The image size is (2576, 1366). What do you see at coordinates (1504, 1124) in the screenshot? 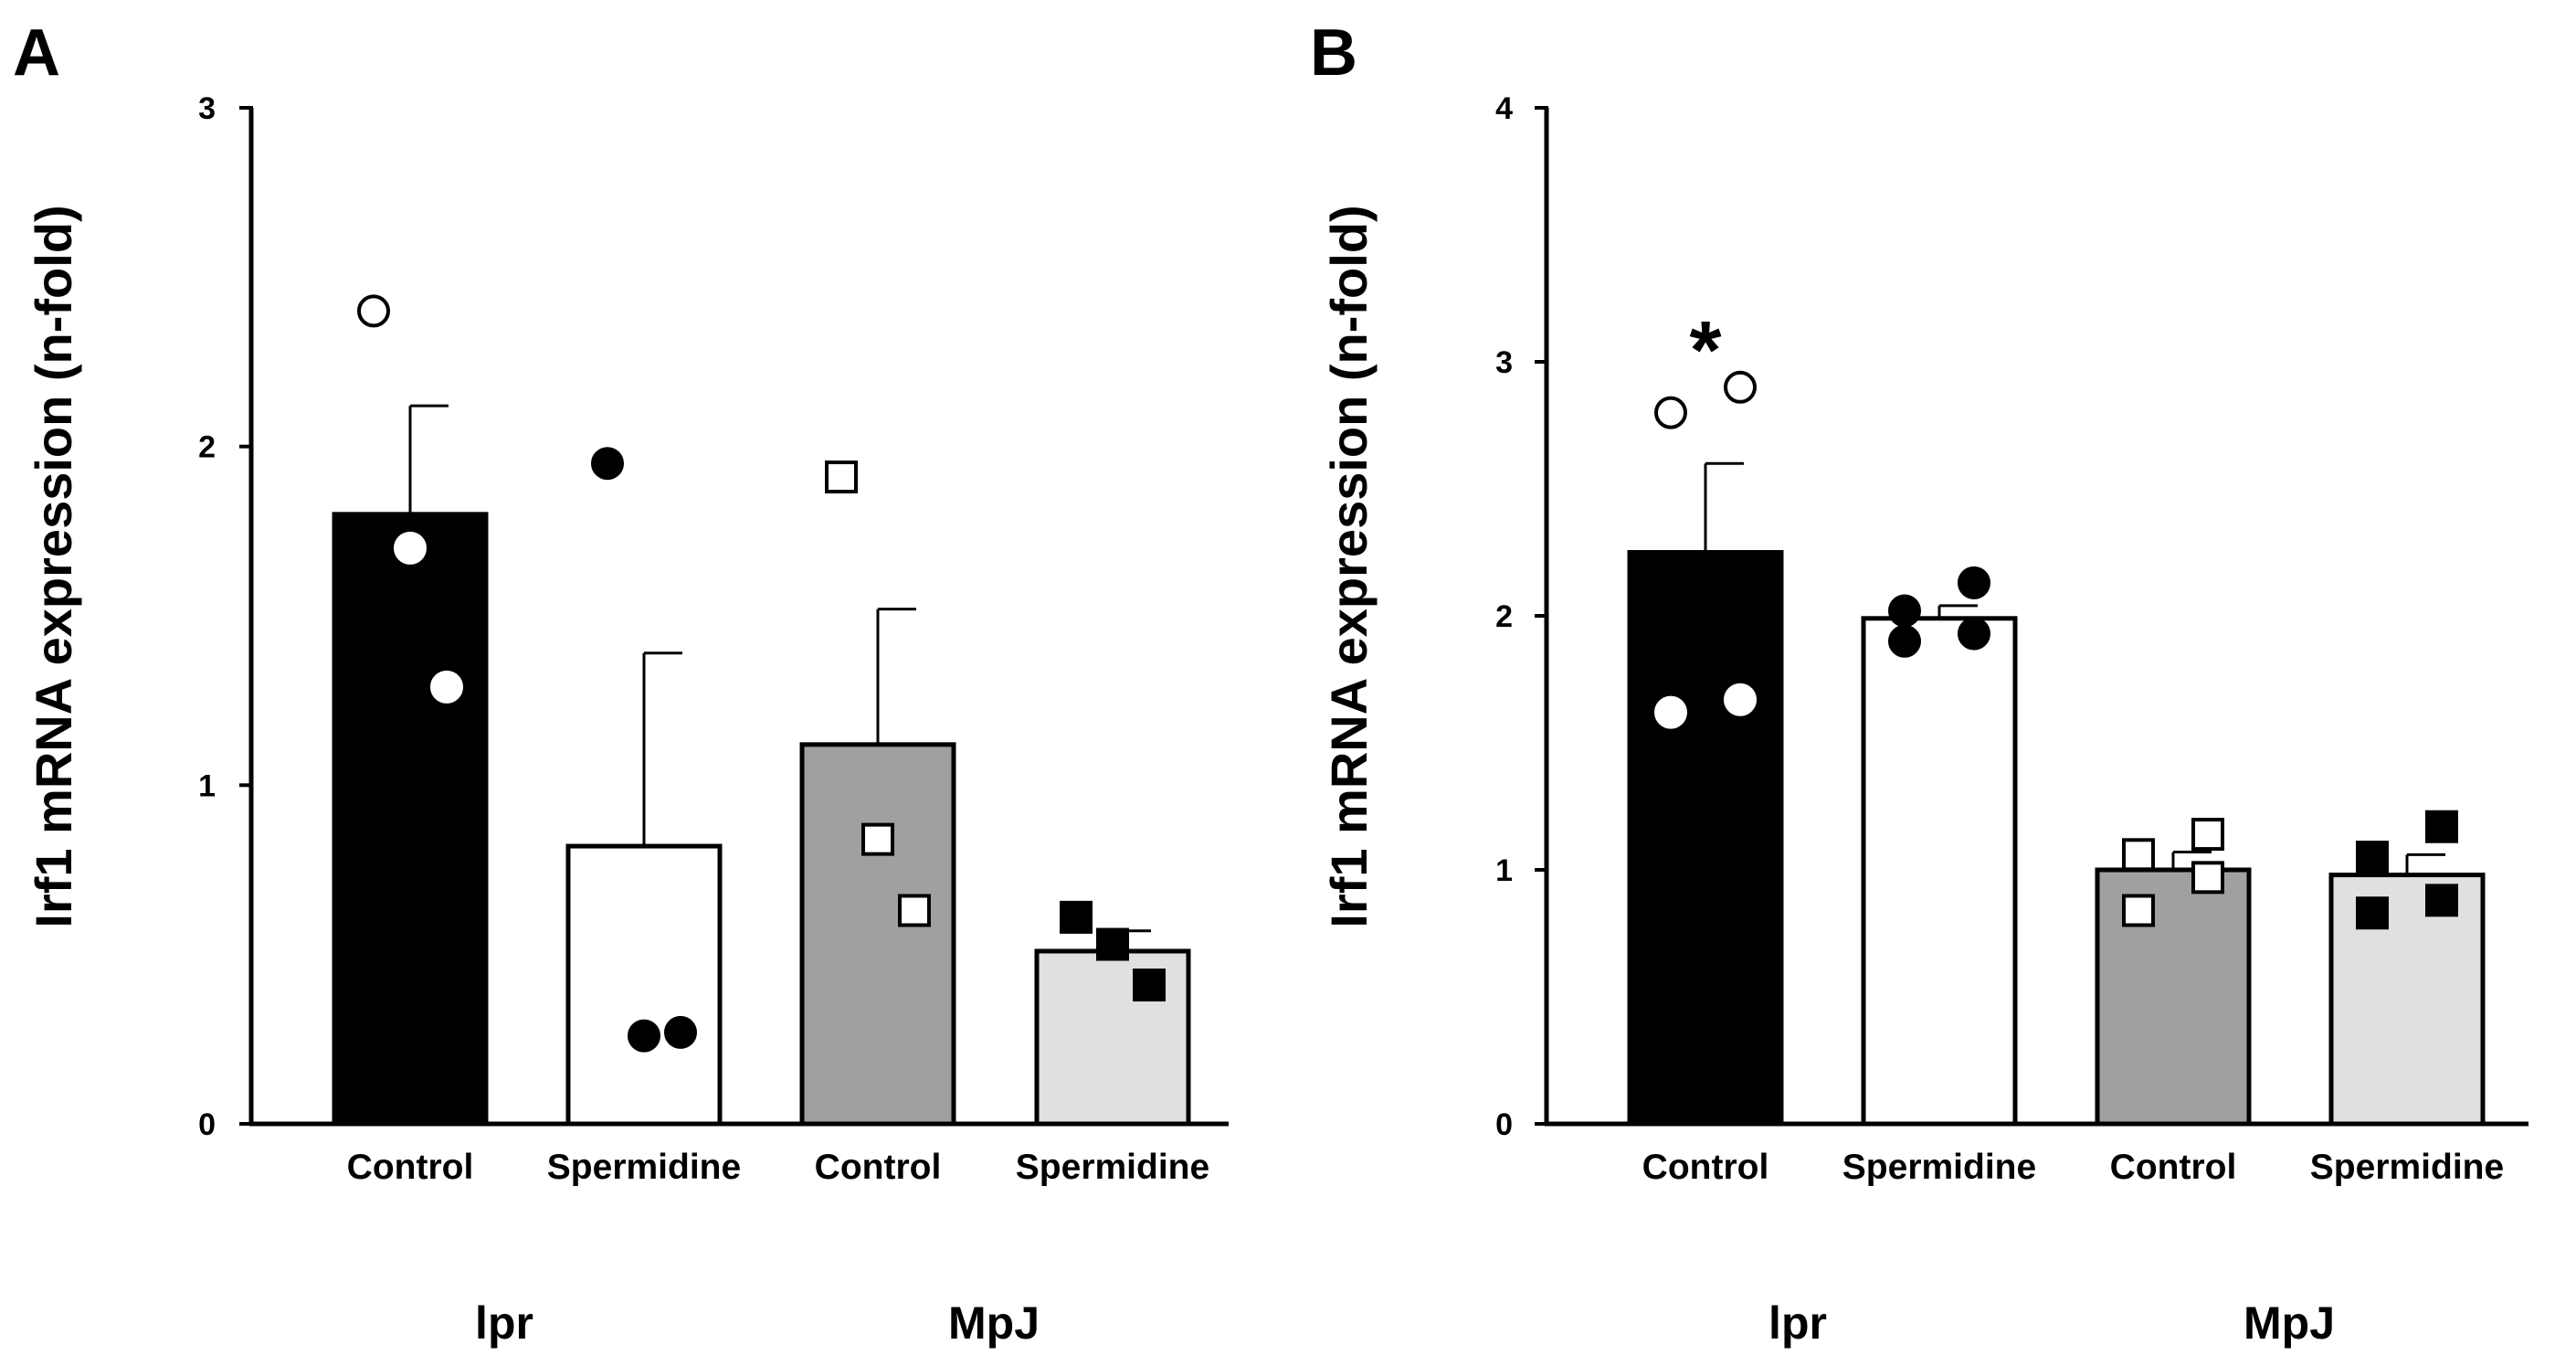
I see `y-tick-label-b: 0` at bounding box center [1504, 1124].